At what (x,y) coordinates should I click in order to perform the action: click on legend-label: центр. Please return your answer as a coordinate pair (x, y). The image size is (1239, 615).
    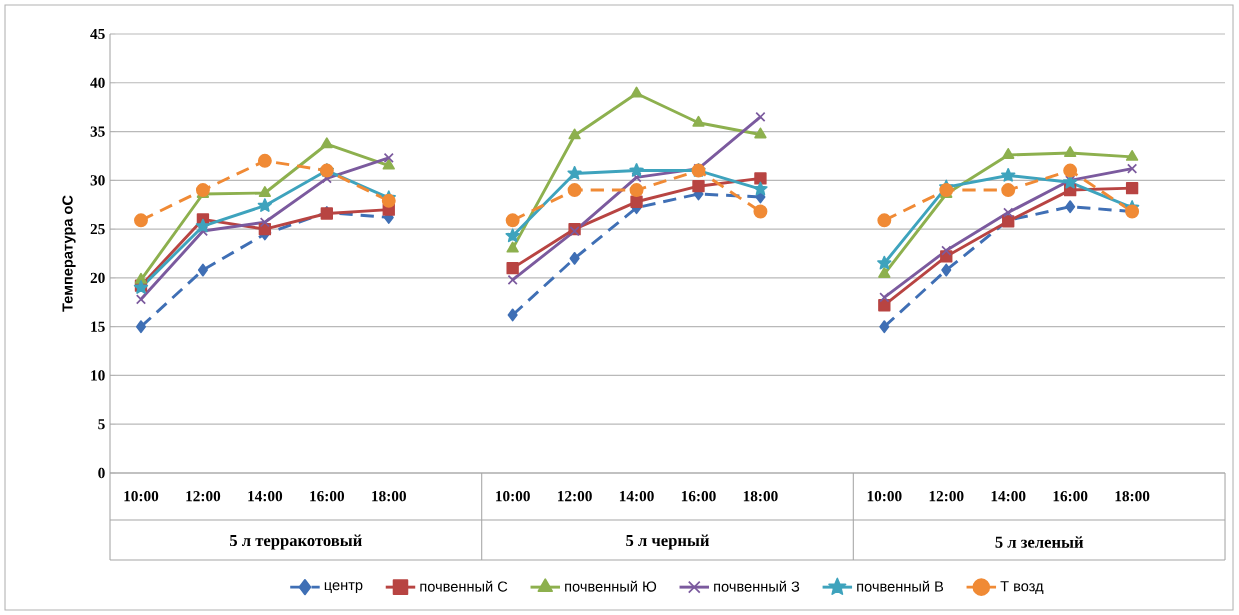
    Looking at the image, I should click on (343, 588).